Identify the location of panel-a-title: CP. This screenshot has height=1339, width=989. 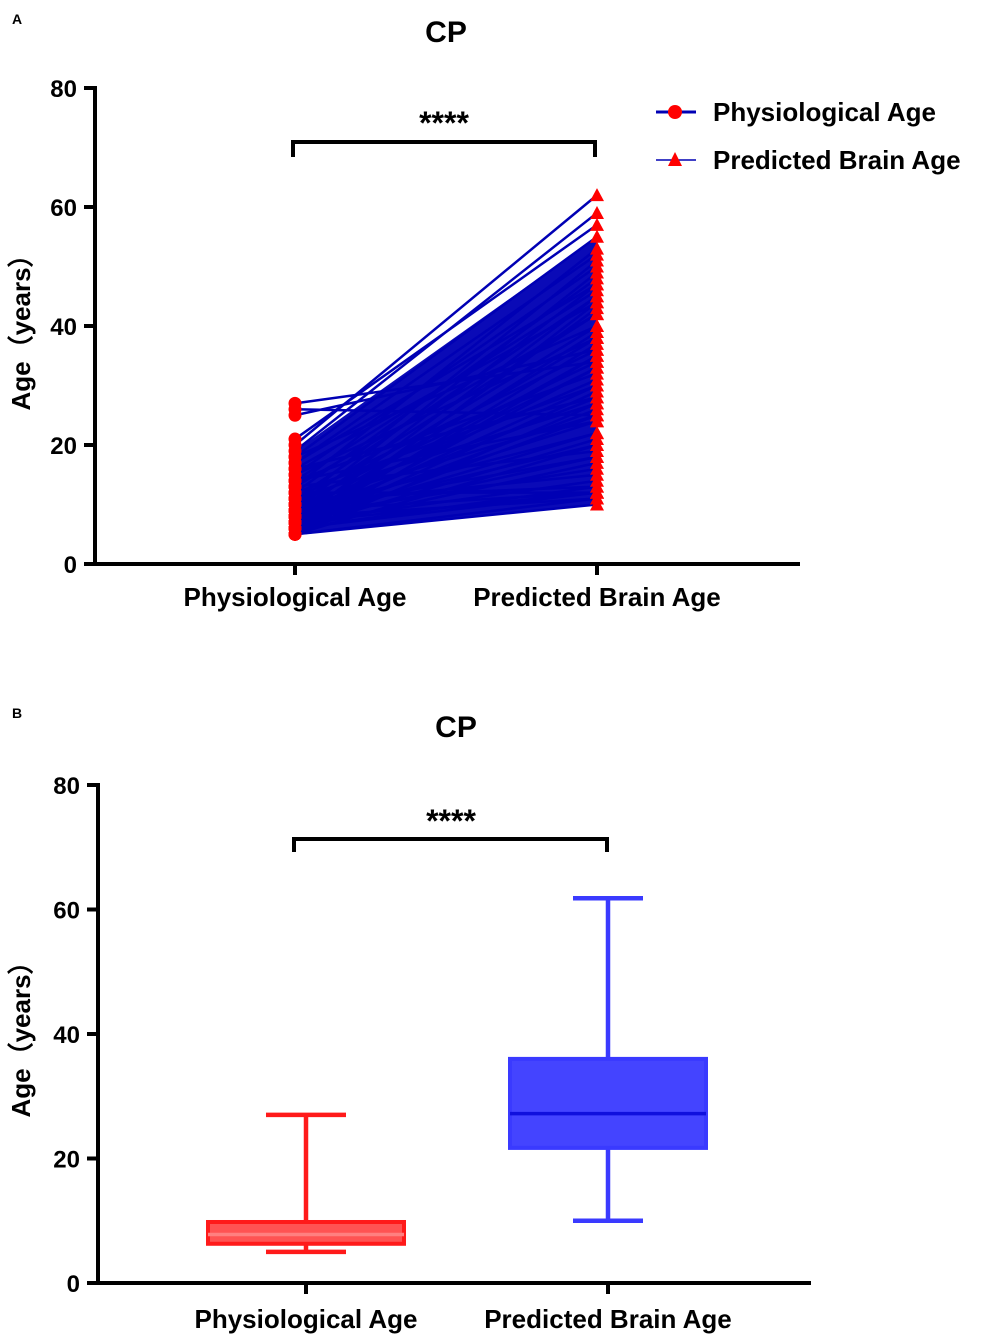
(446, 32).